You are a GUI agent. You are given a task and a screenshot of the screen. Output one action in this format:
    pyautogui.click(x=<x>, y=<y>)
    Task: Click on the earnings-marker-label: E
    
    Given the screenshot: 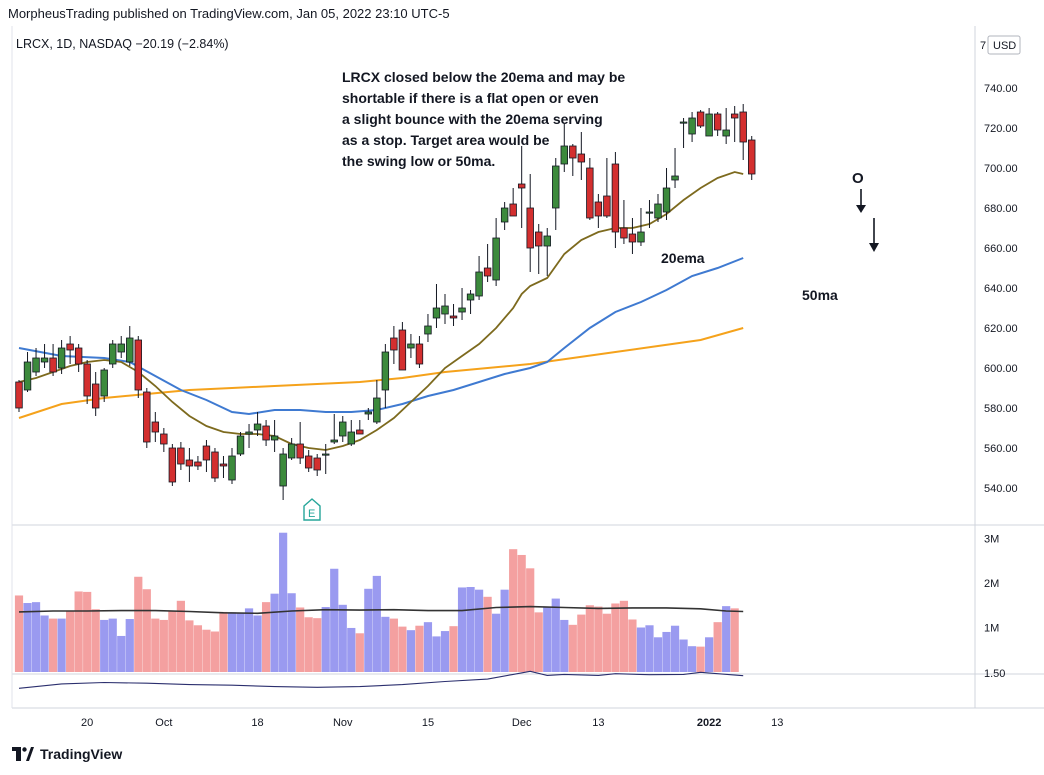 What is the action you would take?
    pyautogui.click(x=311, y=514)
    